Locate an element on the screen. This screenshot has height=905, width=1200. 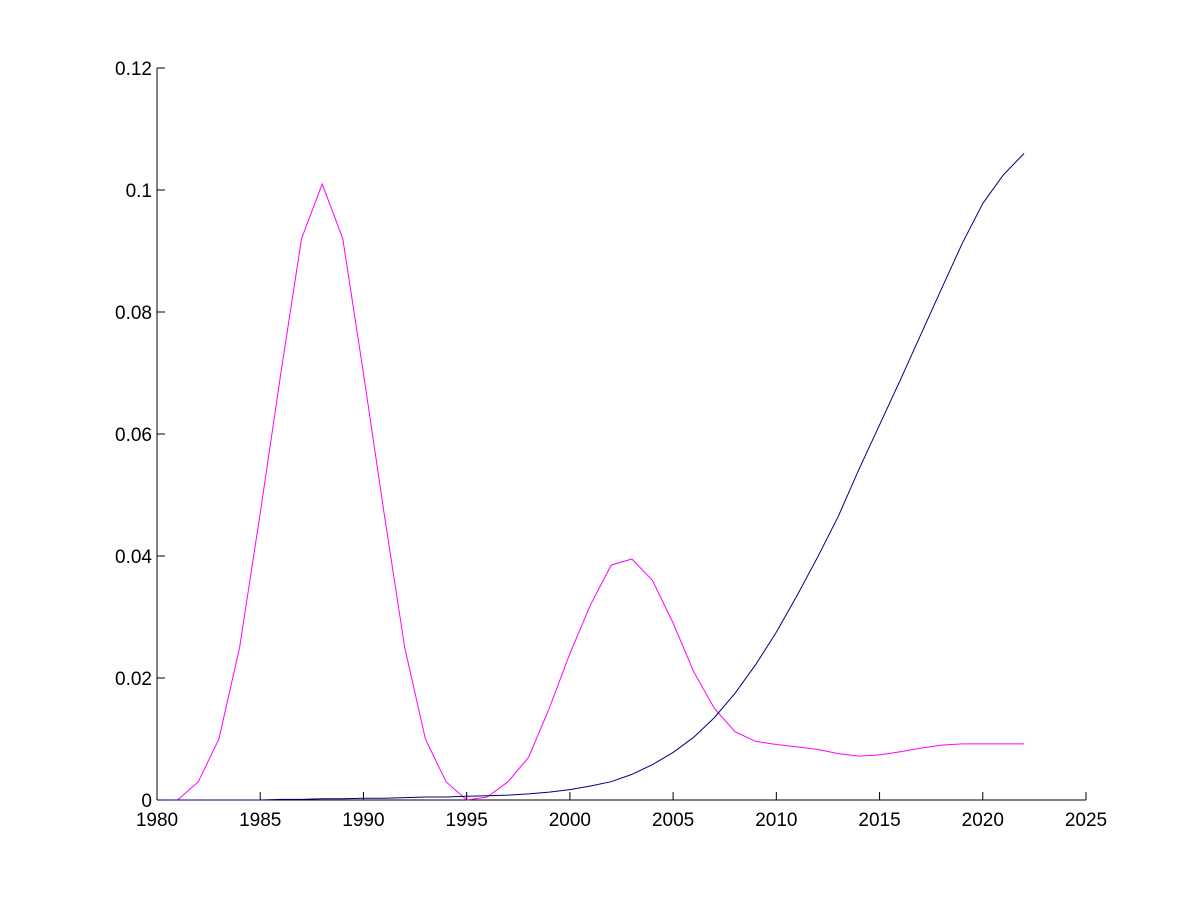
x-tick-label: 1980 is located at coordinates (157, 820).